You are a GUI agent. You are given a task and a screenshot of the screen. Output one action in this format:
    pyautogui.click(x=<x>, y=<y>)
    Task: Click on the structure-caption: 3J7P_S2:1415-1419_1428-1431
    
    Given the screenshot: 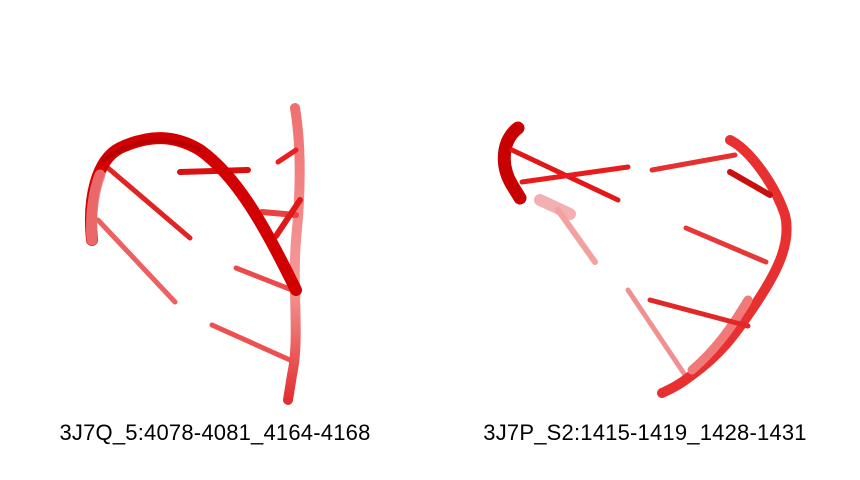 What is the action you would take?
    pyautogui.click(x=645, y=432)
    